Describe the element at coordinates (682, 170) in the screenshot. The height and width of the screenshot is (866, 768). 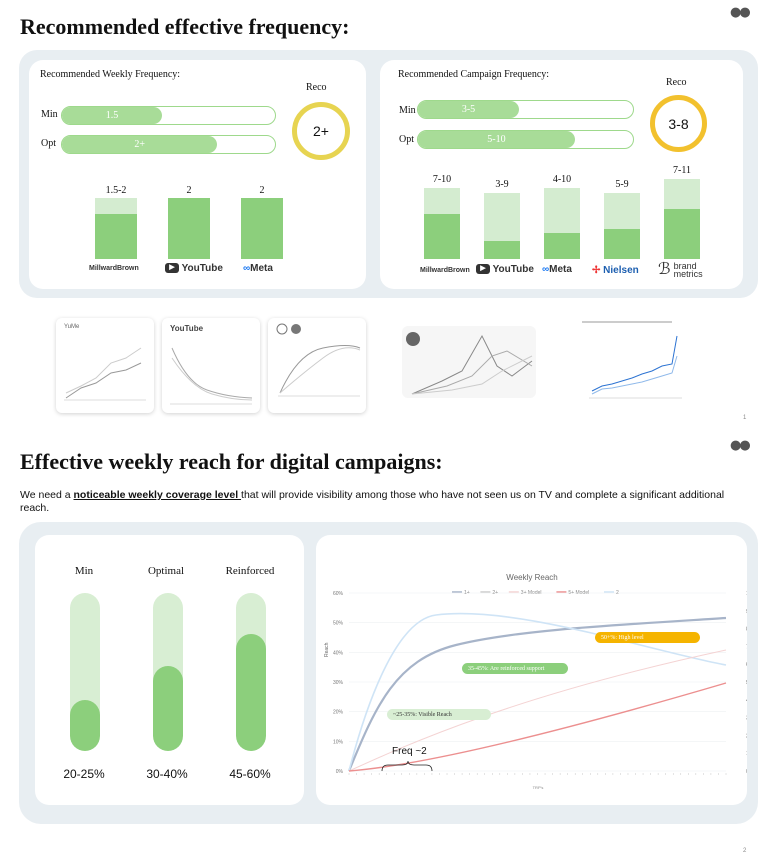
I see `campaign-bar-label: 7-11` at that location.